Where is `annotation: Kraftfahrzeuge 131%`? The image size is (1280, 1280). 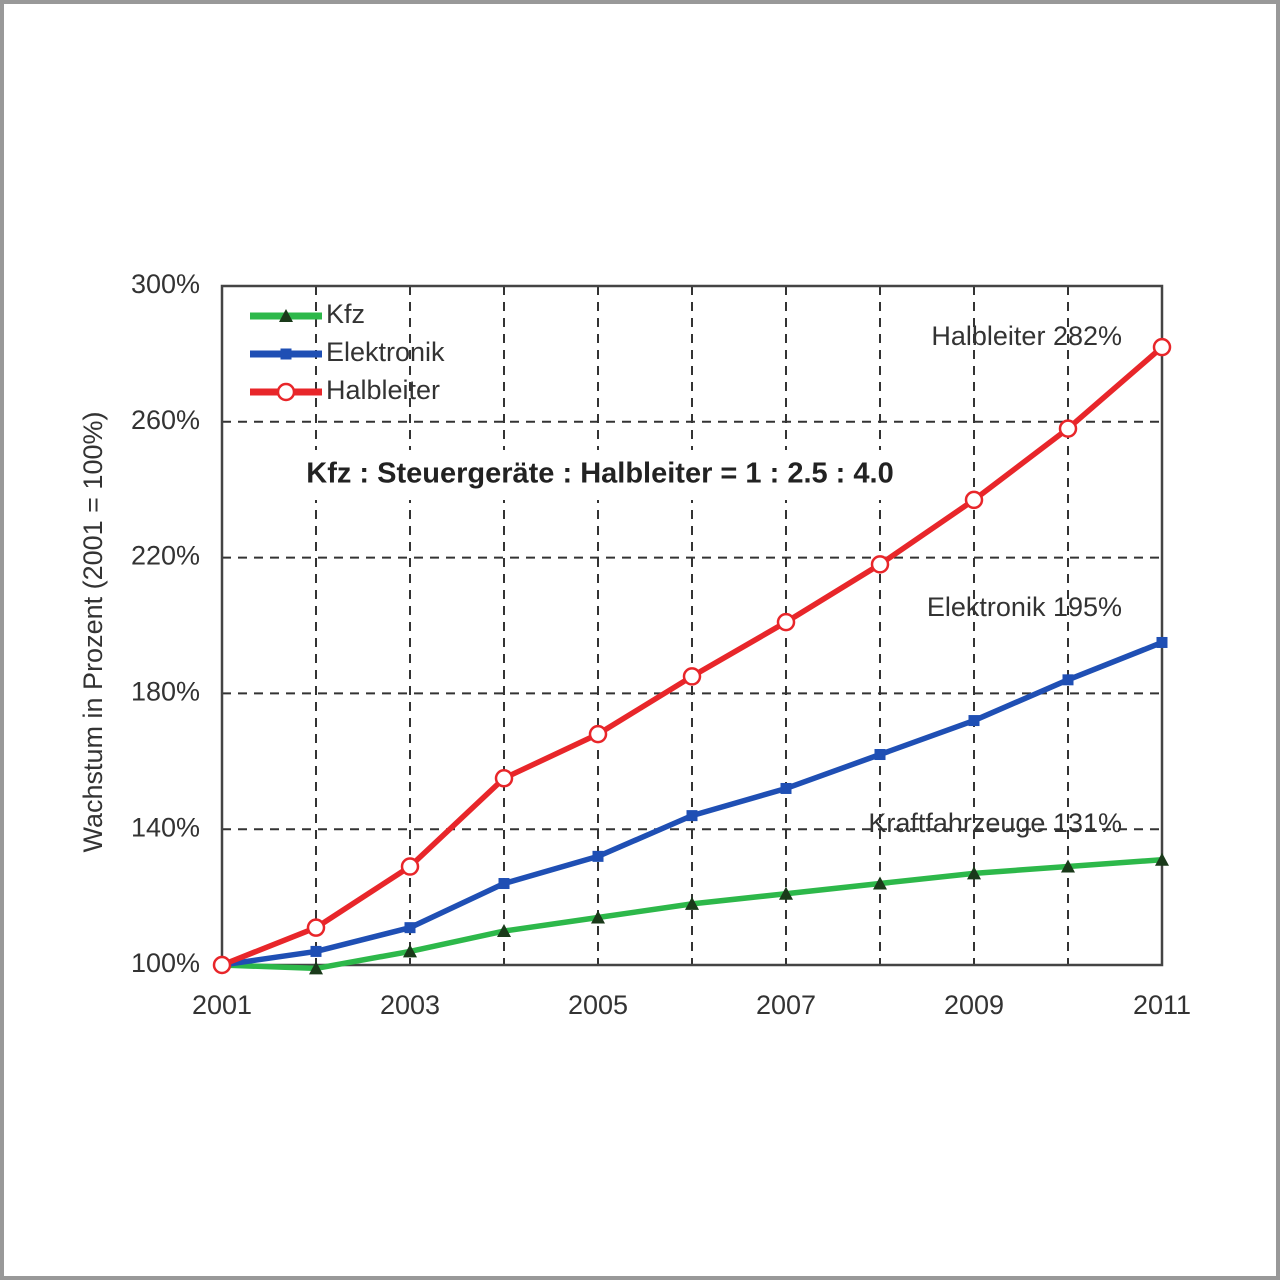
annotation: Kraftfahrzeuge 131% is located at coordinates (995, 823).